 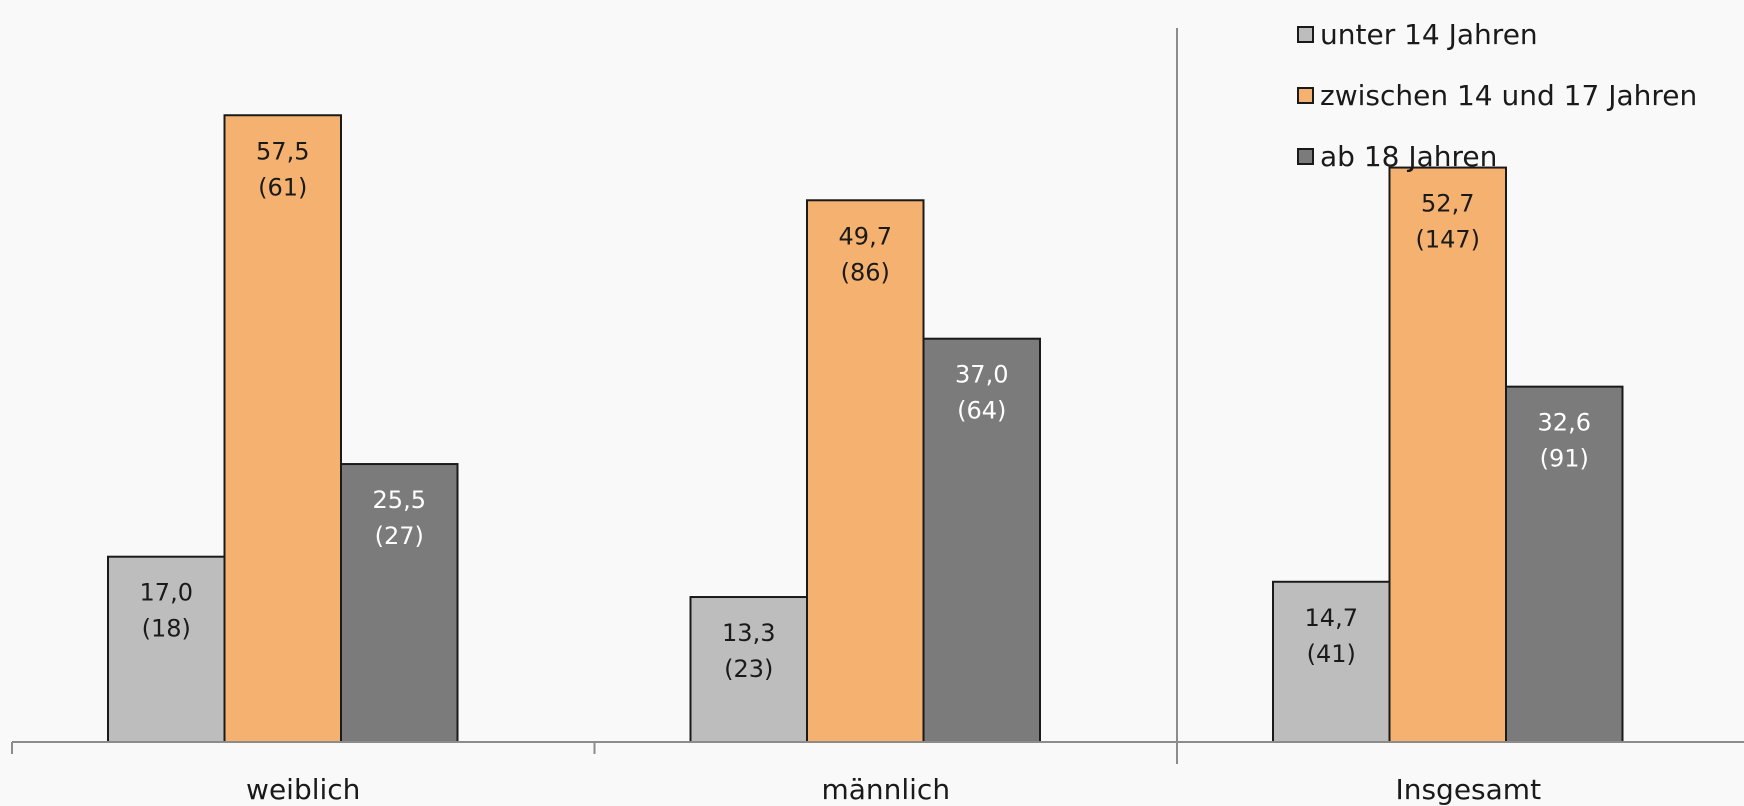 What do you see at coordinates (399, 536) in the screenshot?
I see `data-label-count-2-0: (27)` at bounding box center [399, 536].